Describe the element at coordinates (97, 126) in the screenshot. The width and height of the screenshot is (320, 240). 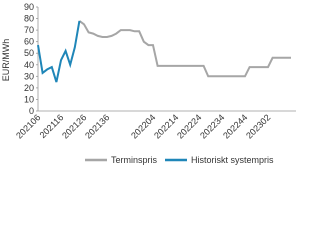
I see `x-tick-label: 202136` at that location.